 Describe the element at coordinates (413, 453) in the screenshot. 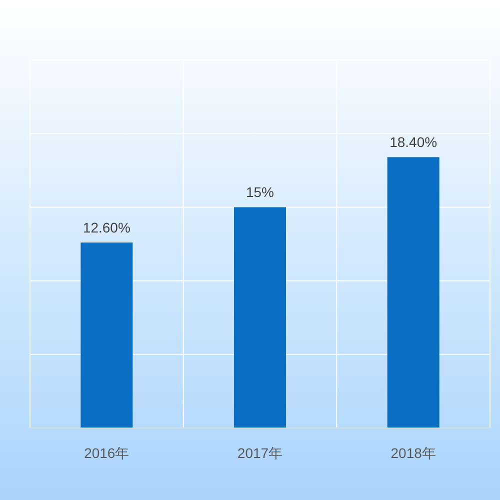

I see `x-tick-label: 2018年` at that location.